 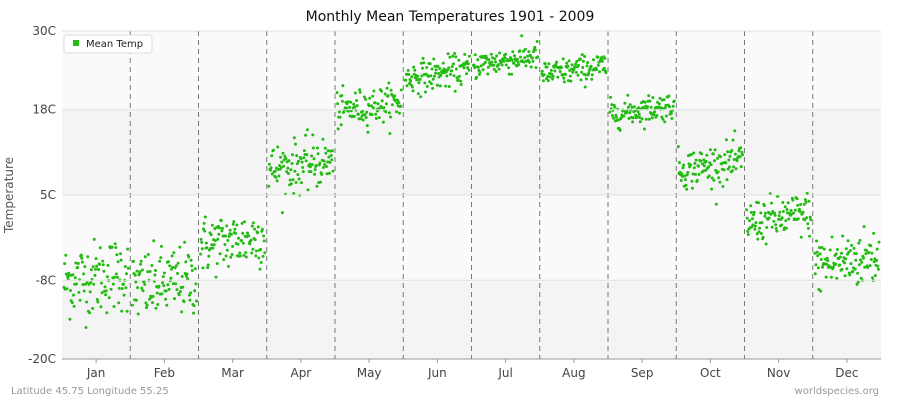 I want to click on footer-location: Latitude 45.75 Longitude 55.25, so click(x=90, y=391).